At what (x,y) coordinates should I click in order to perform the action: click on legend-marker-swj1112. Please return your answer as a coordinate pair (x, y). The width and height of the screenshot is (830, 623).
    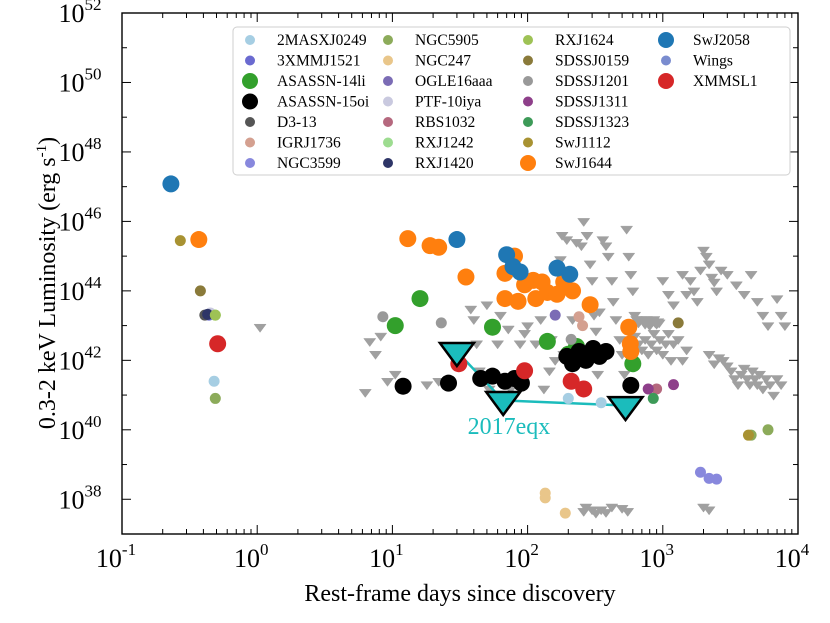
    Looking at the image, I should click on (528, 142).